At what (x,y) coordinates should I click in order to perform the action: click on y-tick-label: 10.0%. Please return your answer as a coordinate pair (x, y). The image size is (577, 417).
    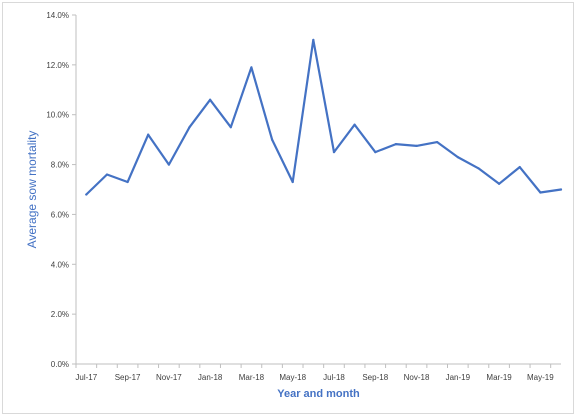
    Looking at the image, I should click on (57, 115).